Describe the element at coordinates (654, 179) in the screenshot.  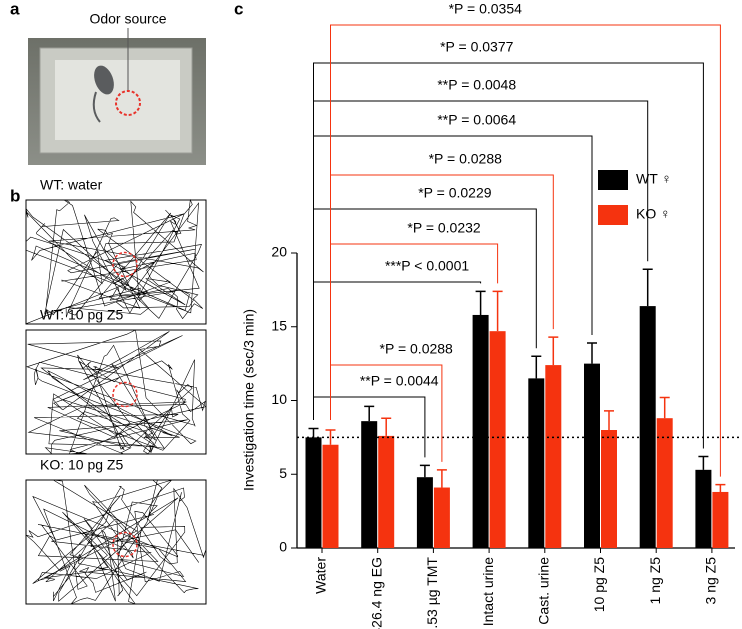
I see `legend-label: WT ♀` at that location.